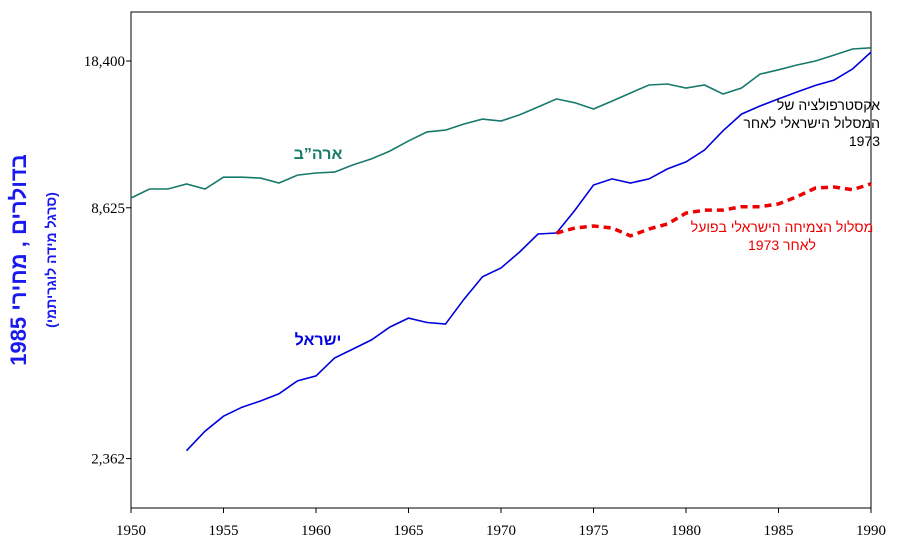  I want to click on y-tick-label: 2,362, so click(108, 460).